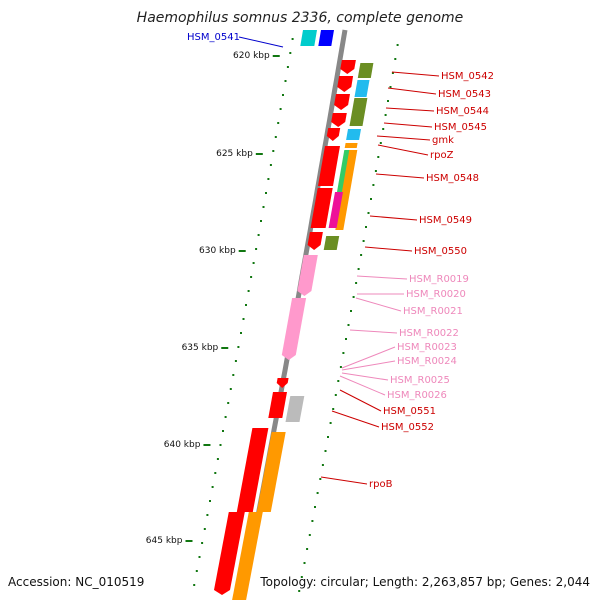 This screenshot has height=600, width=600. What do you see at coordinates (420, 380) in the screenshot?
I see `gene-label: HSM_R0025` at bounding box center [420, 380].